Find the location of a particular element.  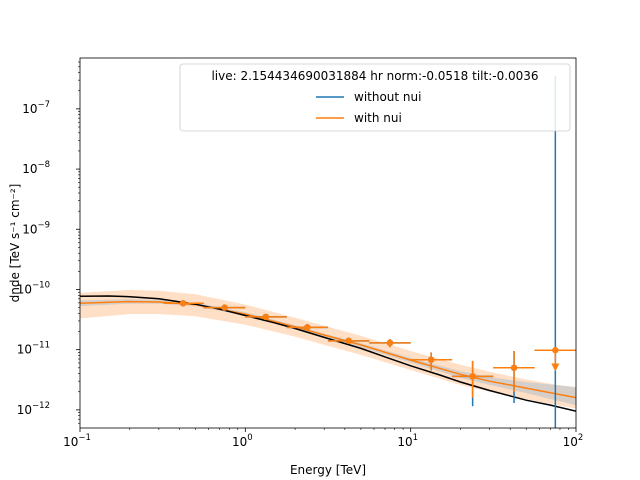

x-tick-label: 10¹ is located at coordinates (407, 441).